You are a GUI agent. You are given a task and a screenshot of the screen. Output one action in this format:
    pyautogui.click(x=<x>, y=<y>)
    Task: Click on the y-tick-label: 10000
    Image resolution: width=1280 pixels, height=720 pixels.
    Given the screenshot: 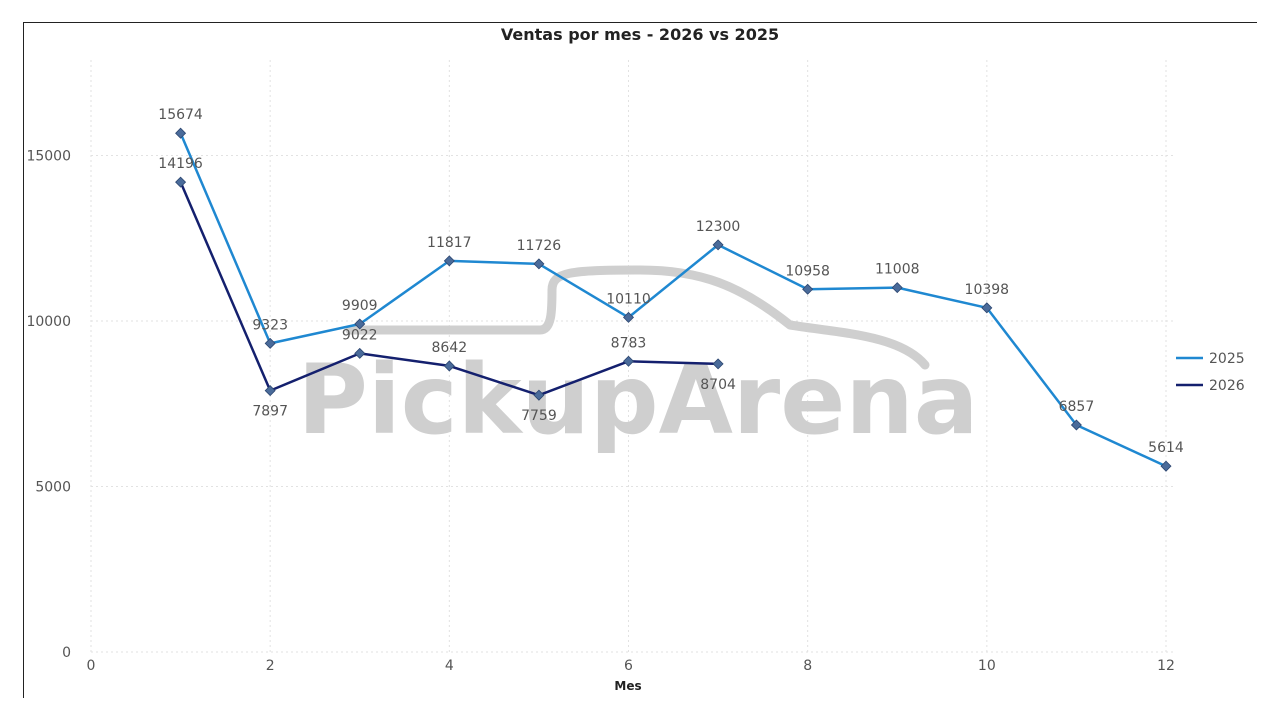 What is the action you would take?
    pyautogui.click(x=48, y=322)
    